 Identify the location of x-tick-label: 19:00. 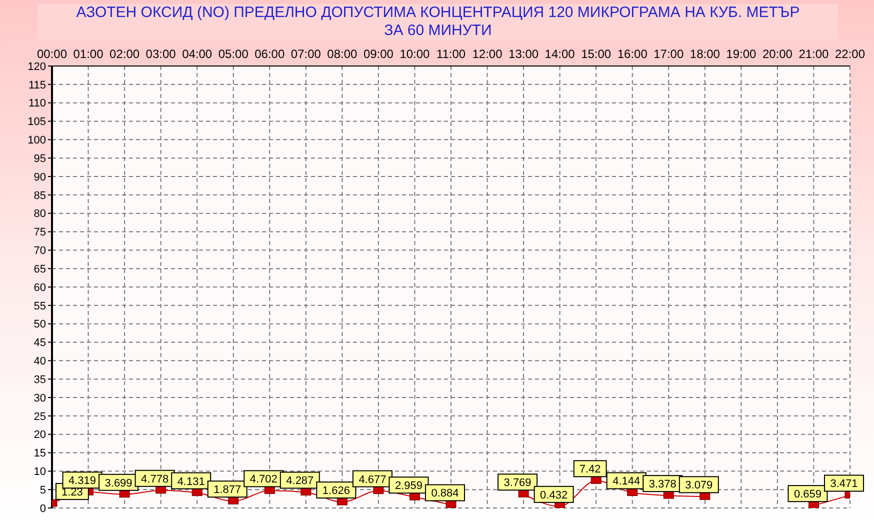
(741, 54).